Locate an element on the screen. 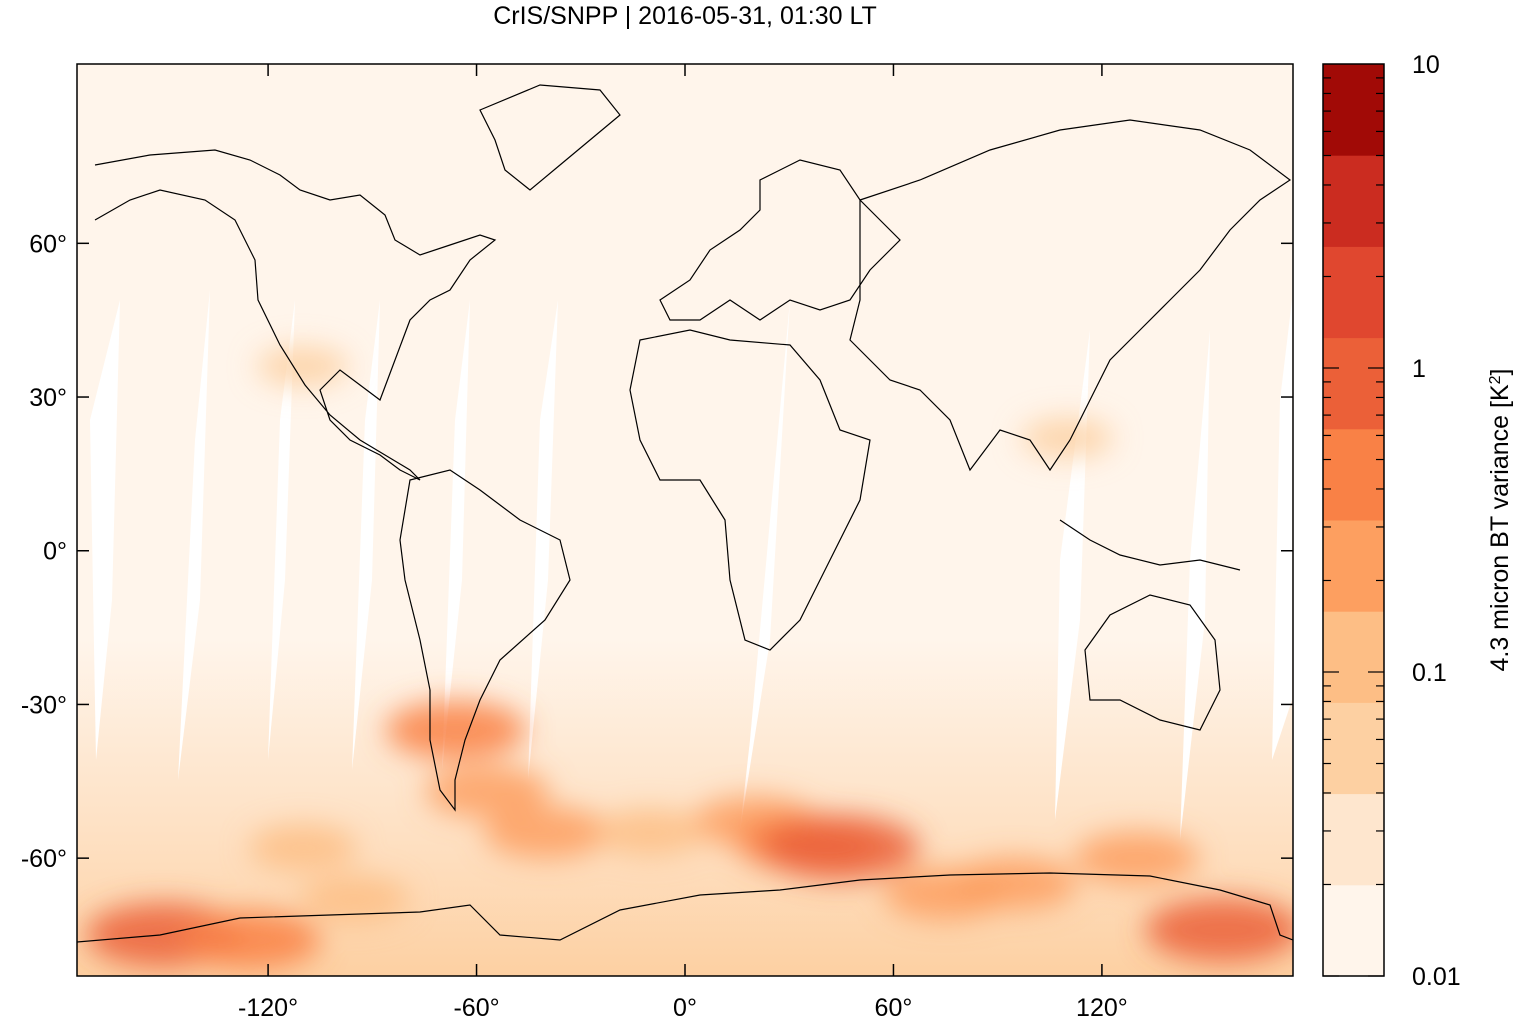  colorbar: 10 1 0.1 0.01 4.3 micron BT variance [K2] is located at coordinates (1418, 521).